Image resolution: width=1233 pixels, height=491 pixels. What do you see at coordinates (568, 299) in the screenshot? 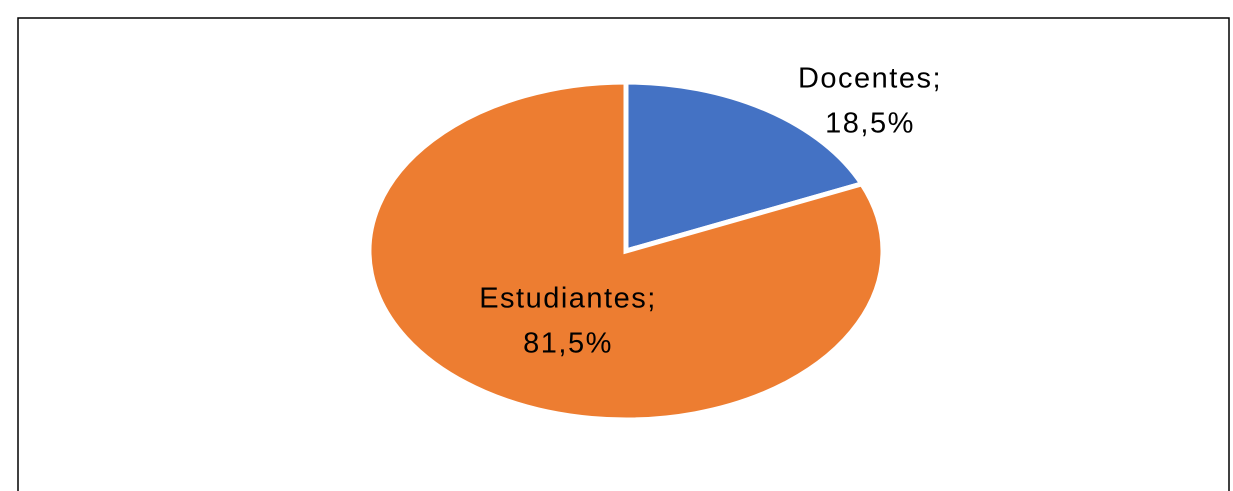
I see `slice-category-label: Estudiantes;` at bounding box center [568, 299].